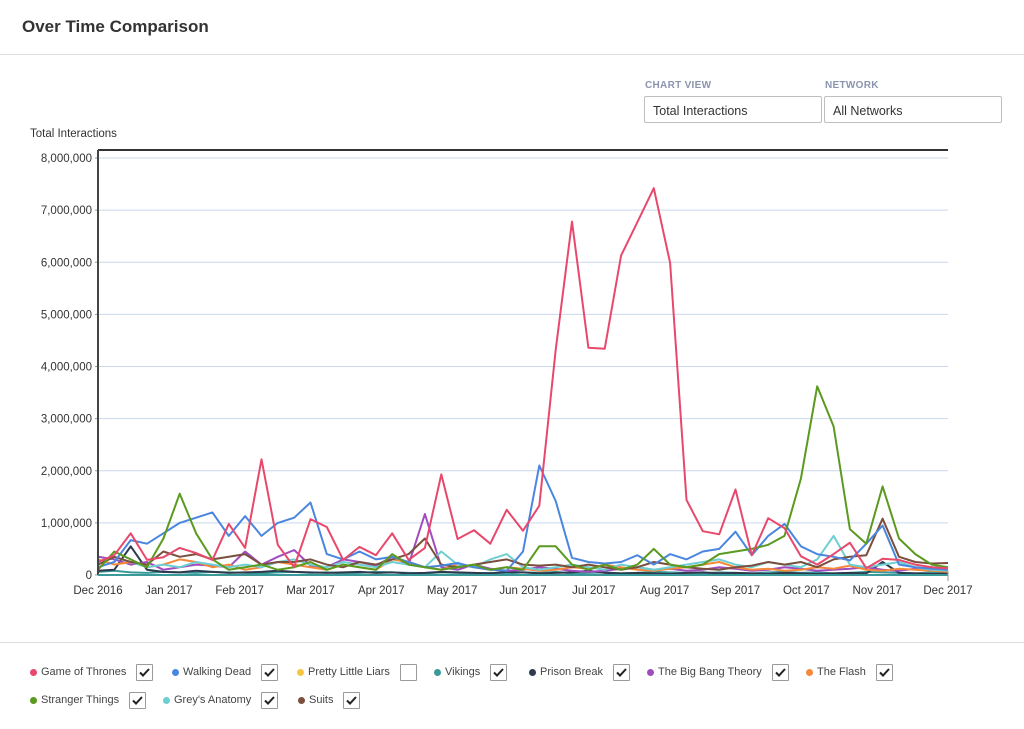  I want to click on legend-item: Walking Dead, so click(225, 672).